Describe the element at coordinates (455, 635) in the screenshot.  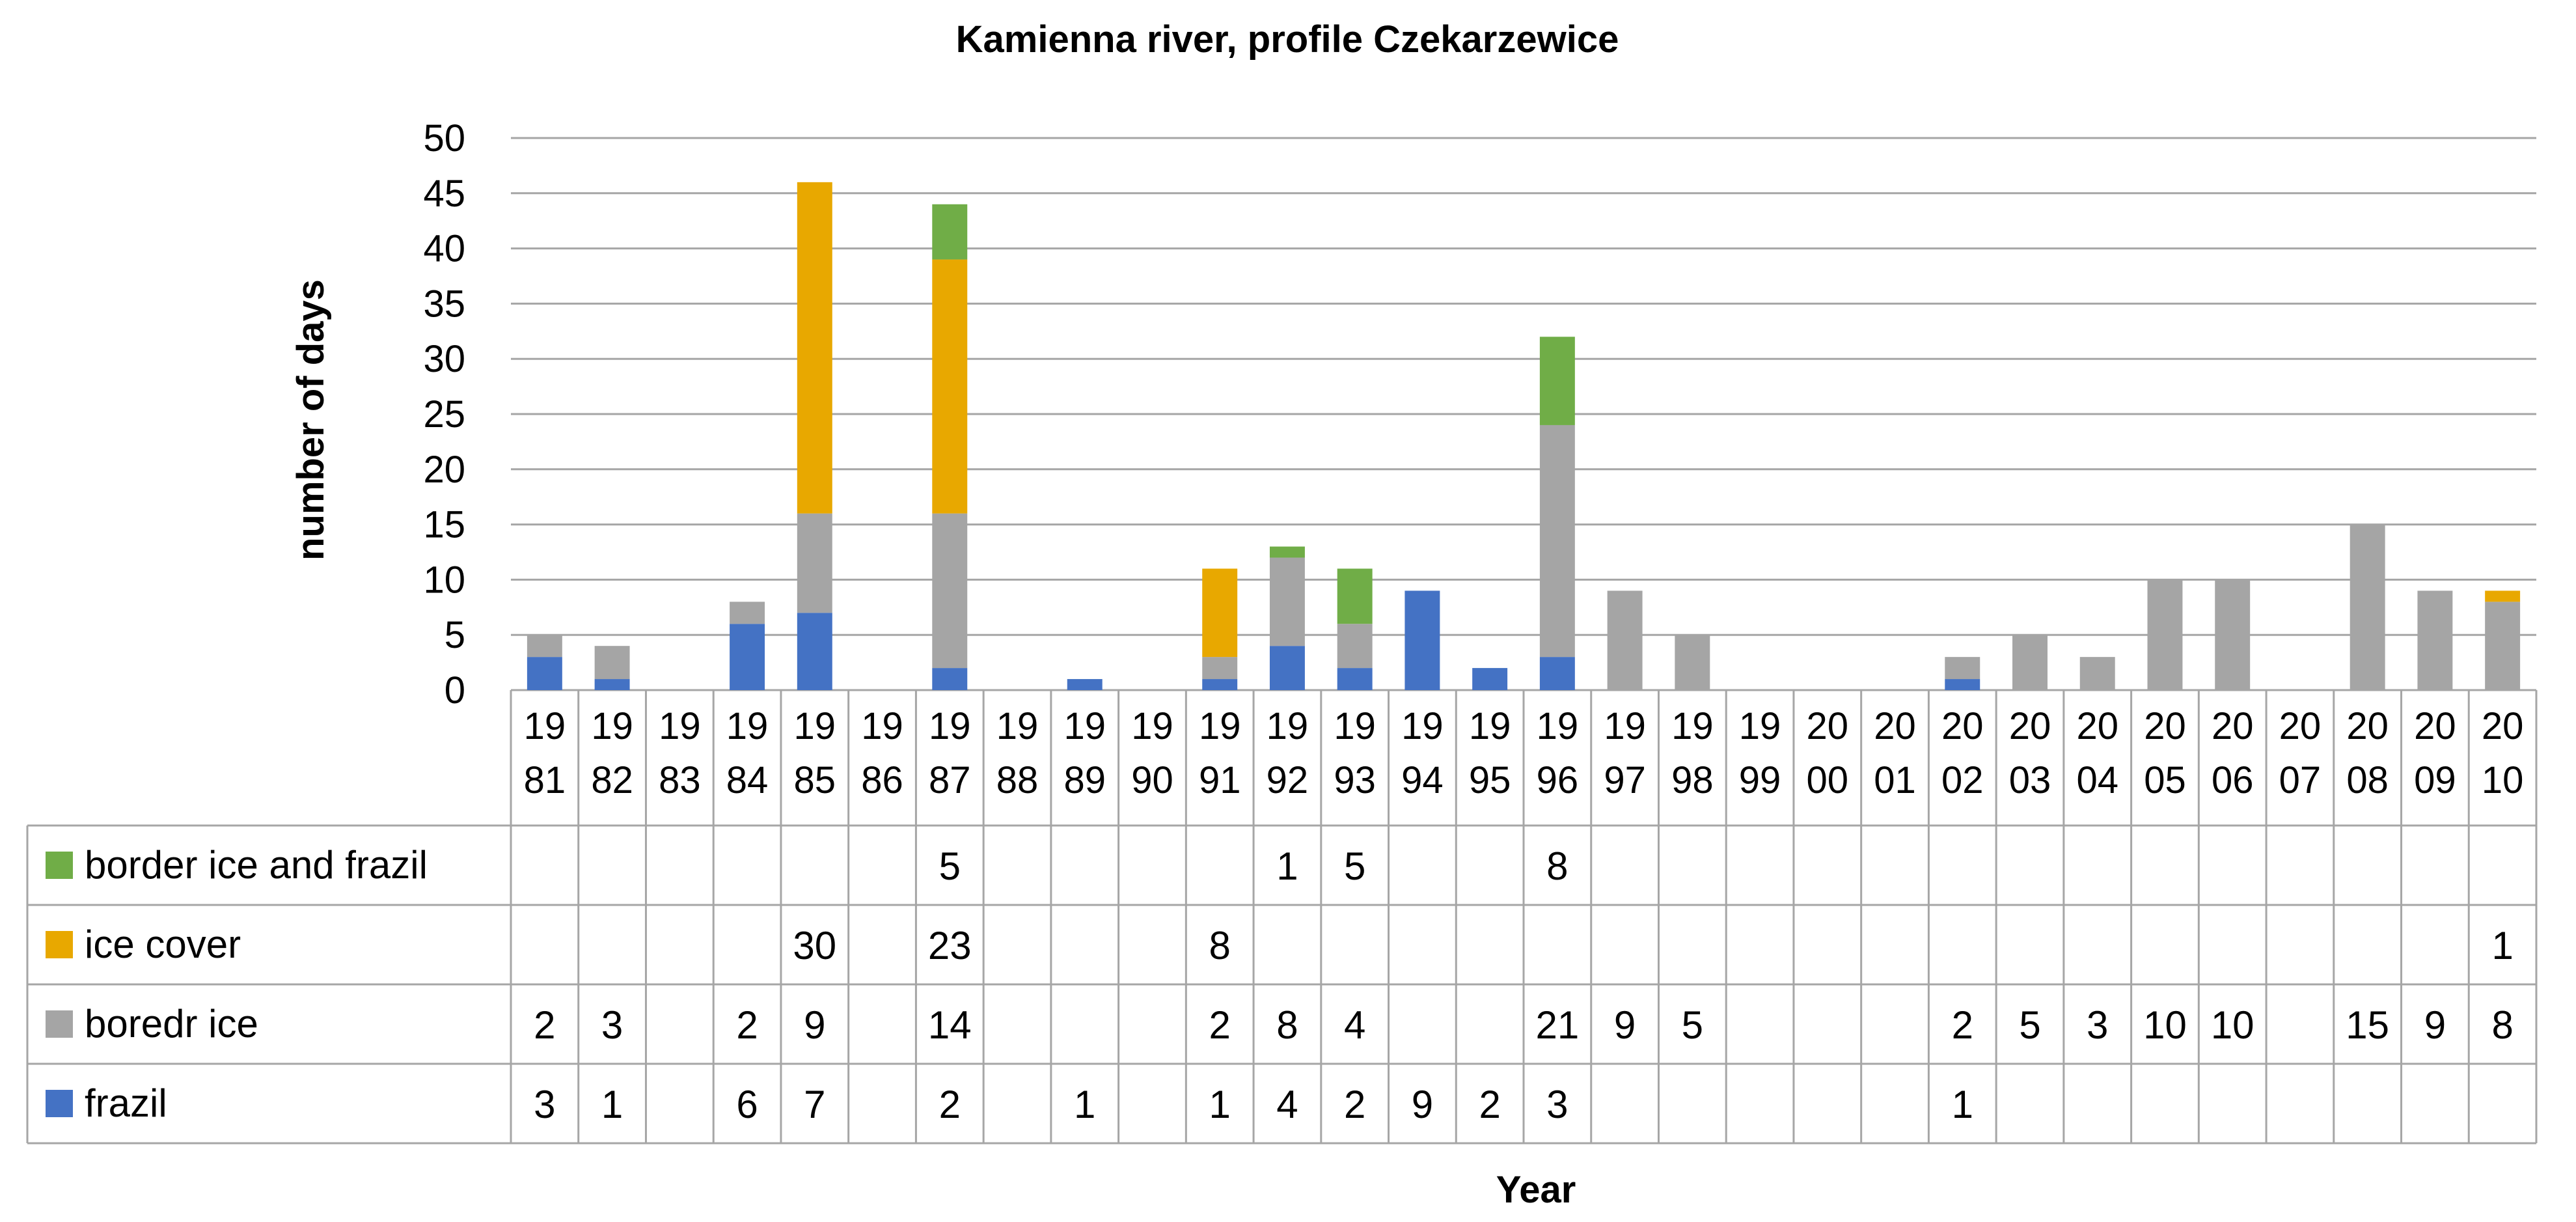
I see `y-tick-label: 5` at that location.